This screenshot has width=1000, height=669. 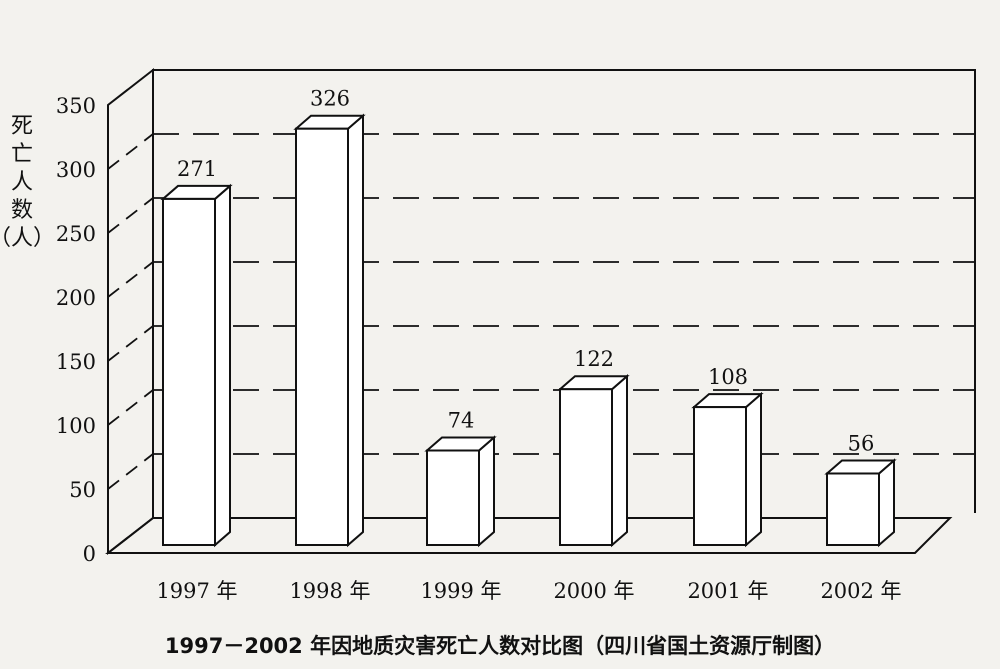 I want to click on data-label: 108, so click(x=728, y=377).